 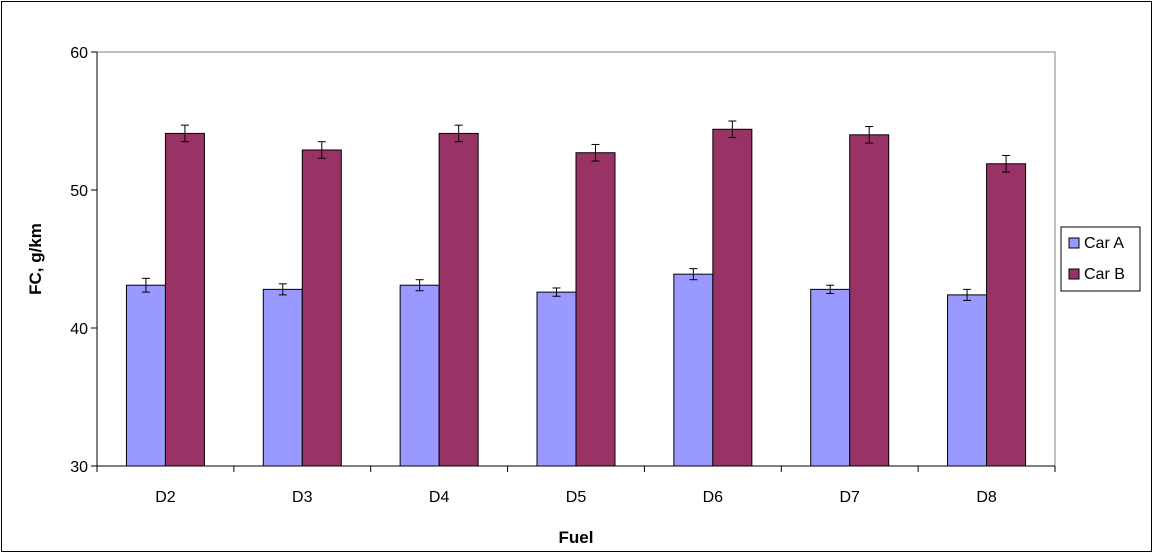 I want to click on legend-label-car-b: Car B, so click(x=1104, y=274).